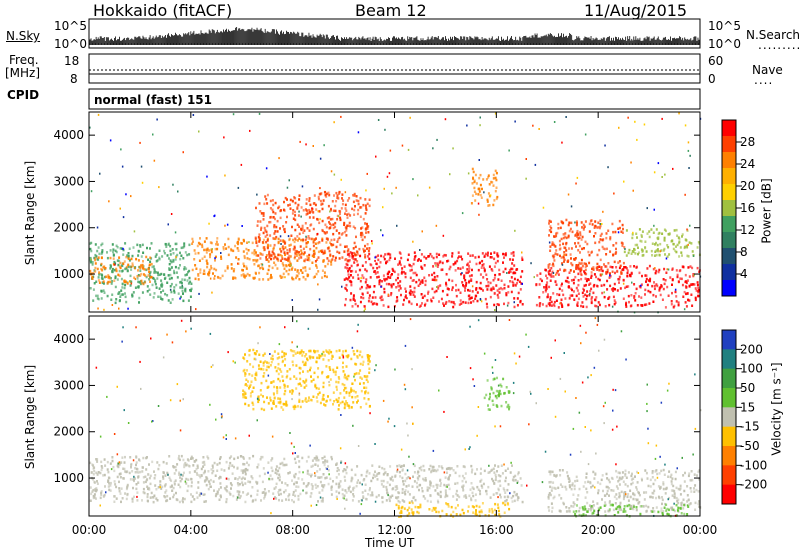  What do you see at coordinates (773, 35) in the screenshot?
I see `nsearch-label: N.Search` at bounding box center [773, 35].